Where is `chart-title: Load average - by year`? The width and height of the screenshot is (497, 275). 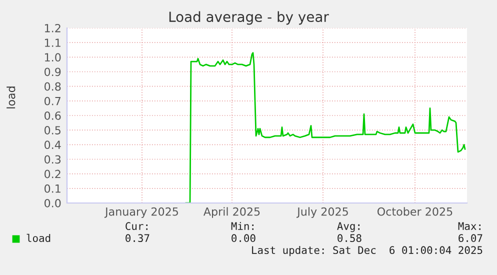
chart-title: Load average - by year is located at coordinates (249, 18).